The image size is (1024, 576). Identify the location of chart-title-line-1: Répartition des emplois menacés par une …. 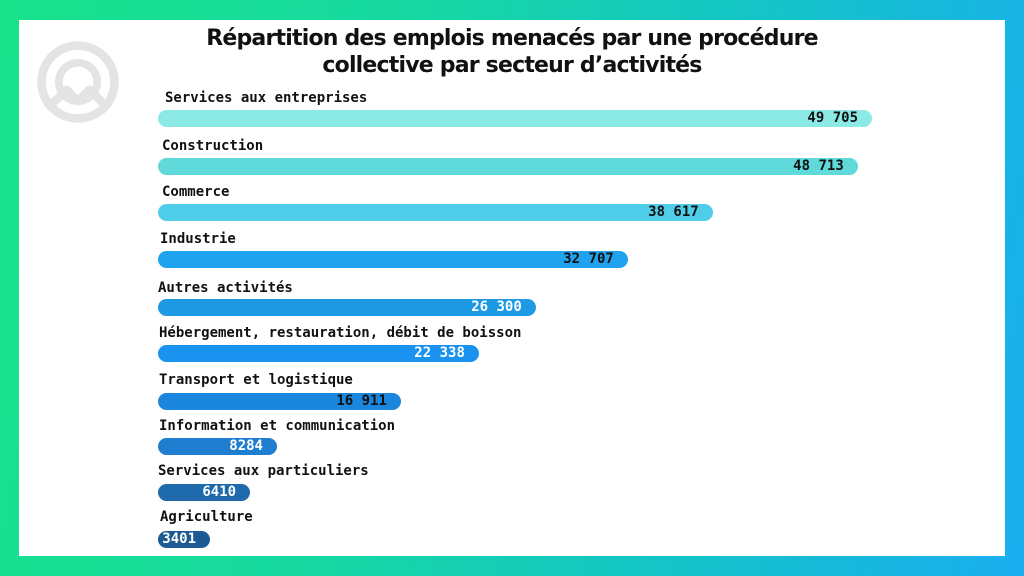
(512, 38).